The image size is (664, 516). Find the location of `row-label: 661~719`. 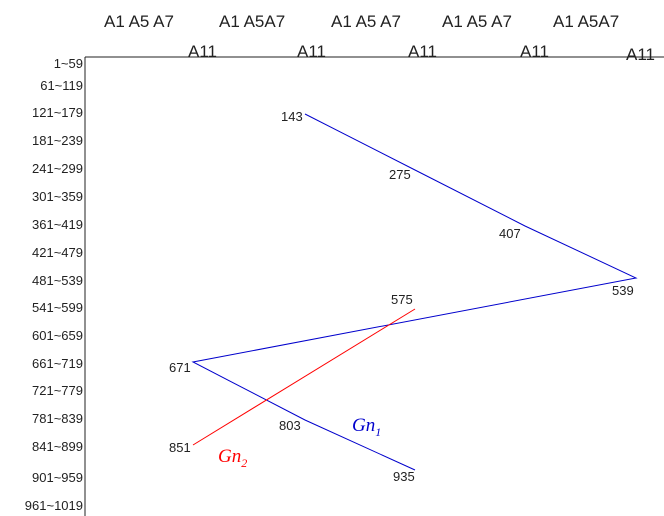

row-label: 661~719 is located at coordinates (57, 363).